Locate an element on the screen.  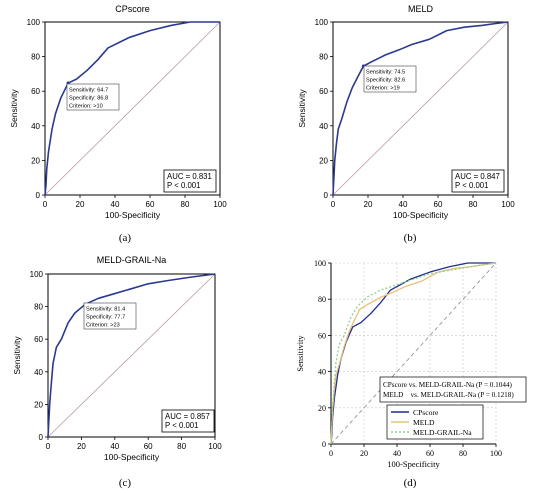
comparison-box is located at coordinates (453, 389).